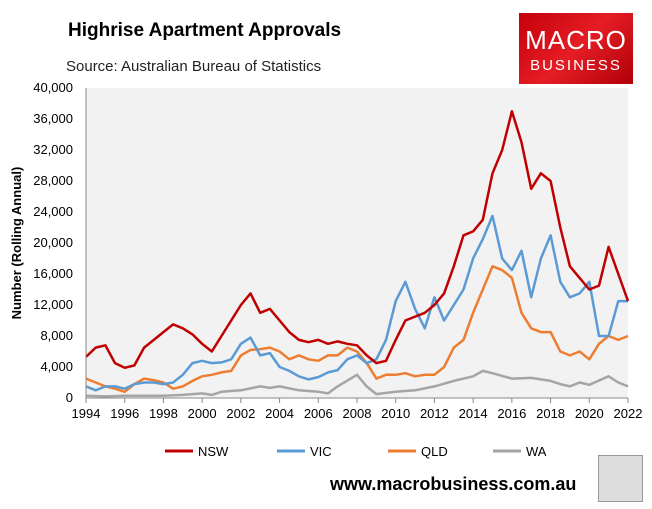  Describe the element at coordinates (473, 413) in the screenshot. I see `x-tick-label: 2014` at that location.